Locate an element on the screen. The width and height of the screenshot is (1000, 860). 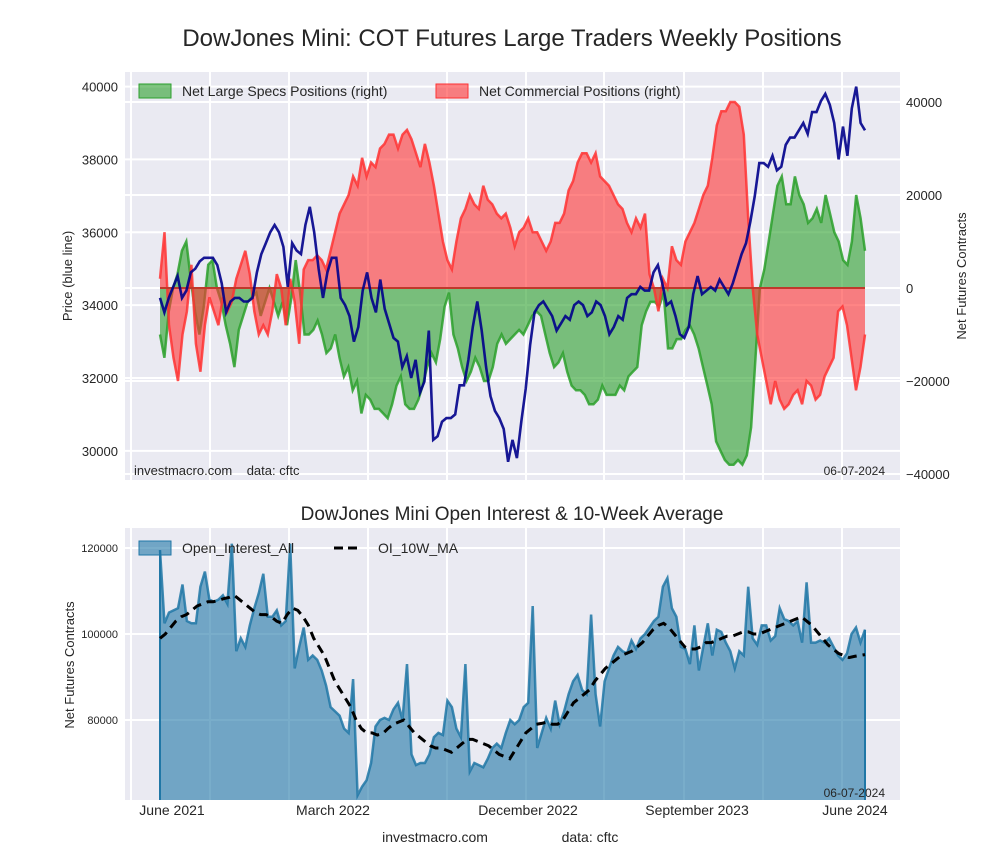
legend-label-oi: Open_Interest_All is located at coordinates (238, 548).